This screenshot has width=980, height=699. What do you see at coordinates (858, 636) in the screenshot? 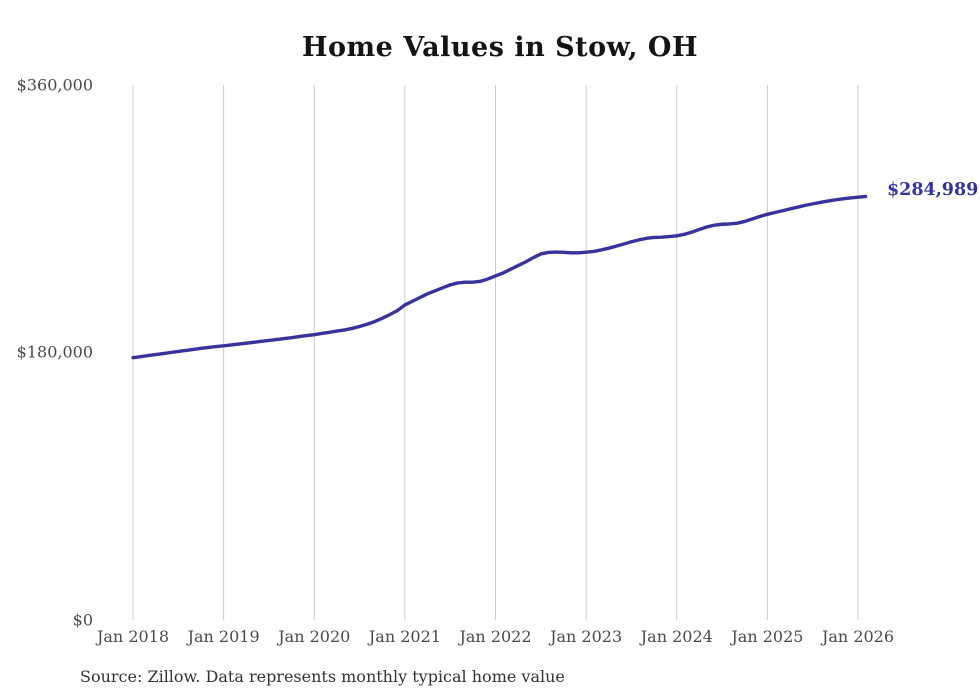
I see `x-axis-label-jan-2026: Jan 2026` at bounding box center [858, 636].